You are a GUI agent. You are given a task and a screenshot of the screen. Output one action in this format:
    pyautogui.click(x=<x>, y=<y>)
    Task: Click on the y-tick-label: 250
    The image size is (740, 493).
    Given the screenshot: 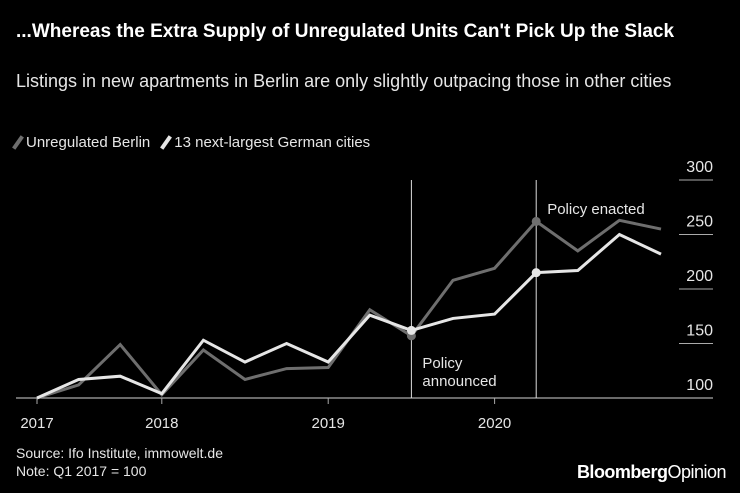 What is the action you would take?
    pyautogui.click(x=699, y=222)
    